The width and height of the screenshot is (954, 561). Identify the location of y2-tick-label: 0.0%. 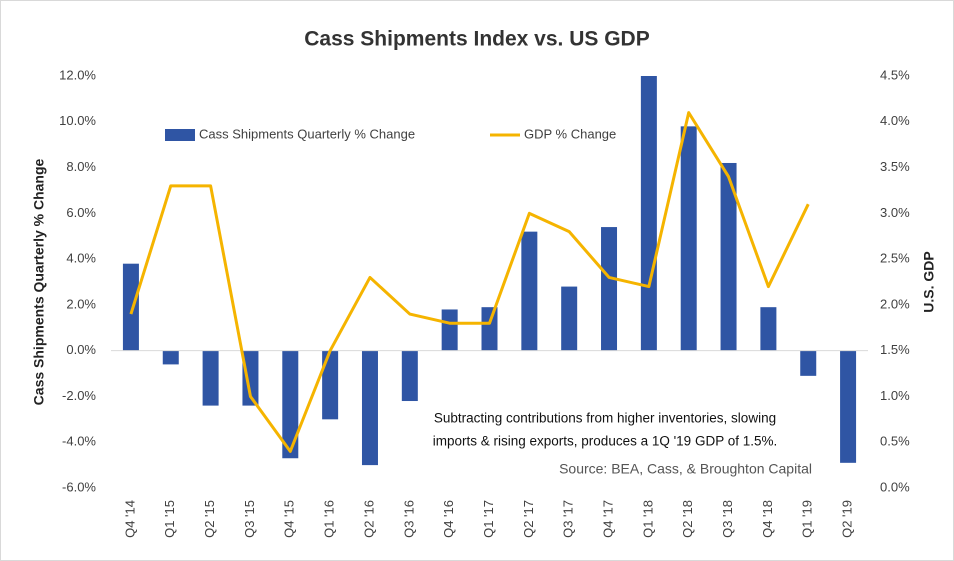
(895, 486).